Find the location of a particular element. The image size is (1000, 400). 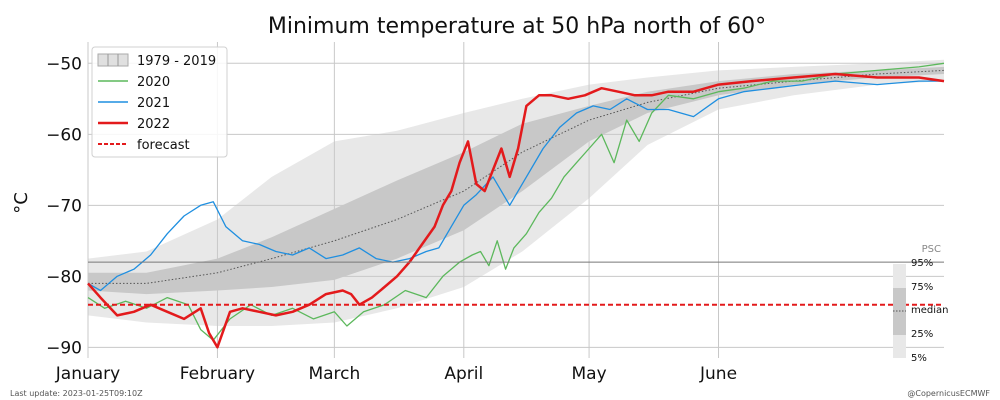

y-tick-label: −80 is located at coordinates (64, 277).